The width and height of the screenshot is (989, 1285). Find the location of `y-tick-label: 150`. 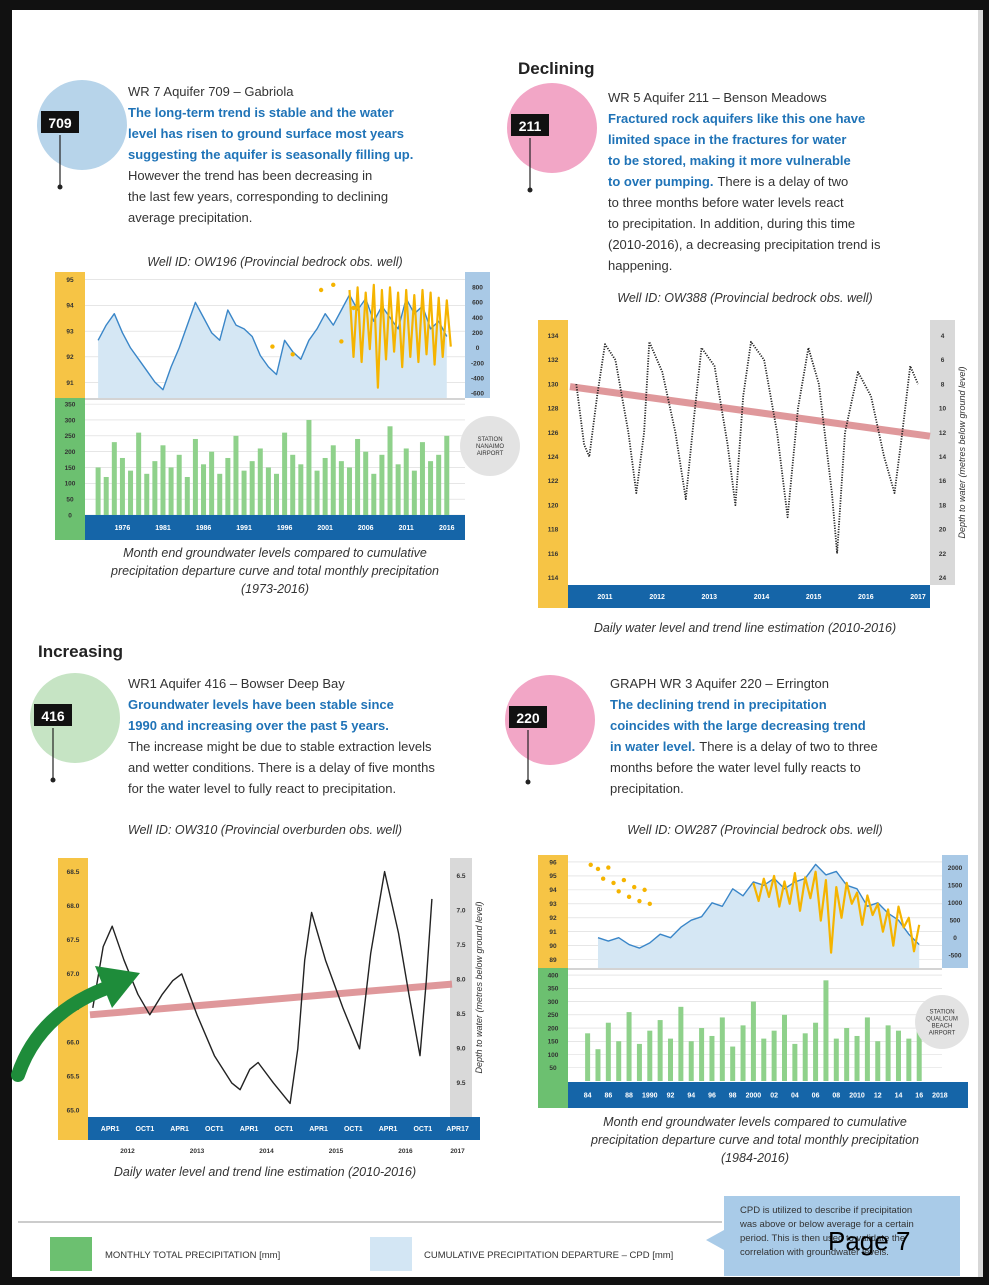

y-tick-label: 150 is located at coordinates (553, 1042).